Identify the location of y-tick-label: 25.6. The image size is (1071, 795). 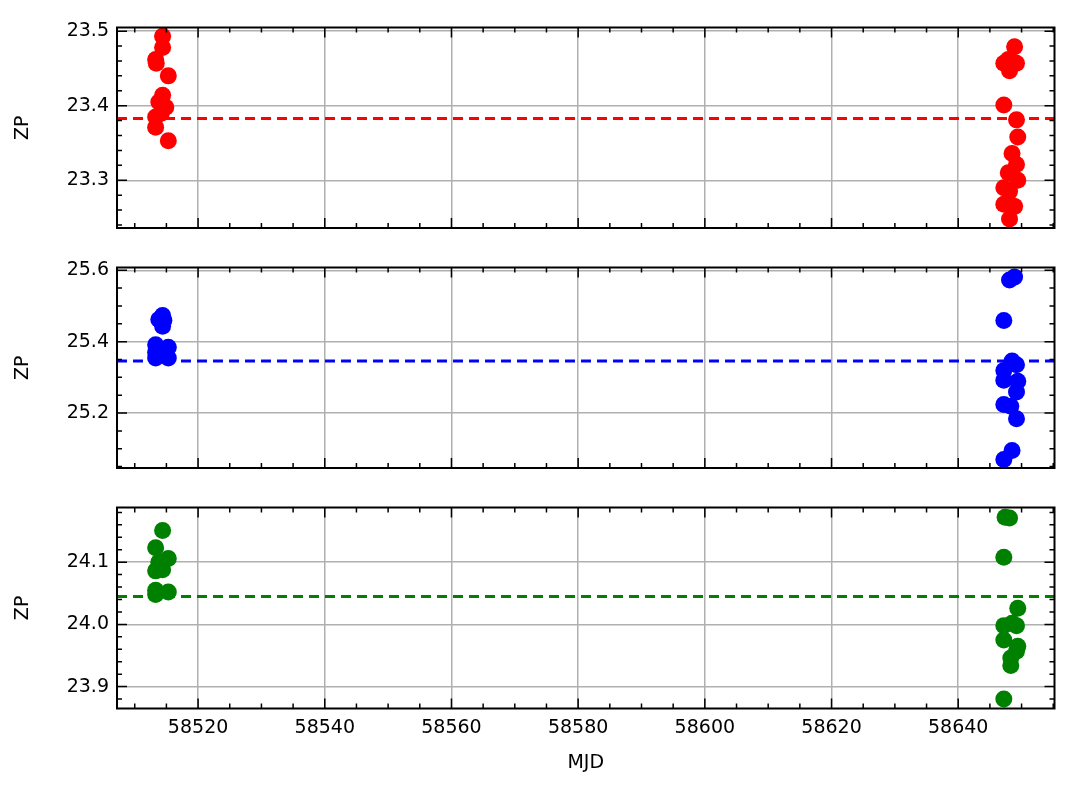
(87, 268).